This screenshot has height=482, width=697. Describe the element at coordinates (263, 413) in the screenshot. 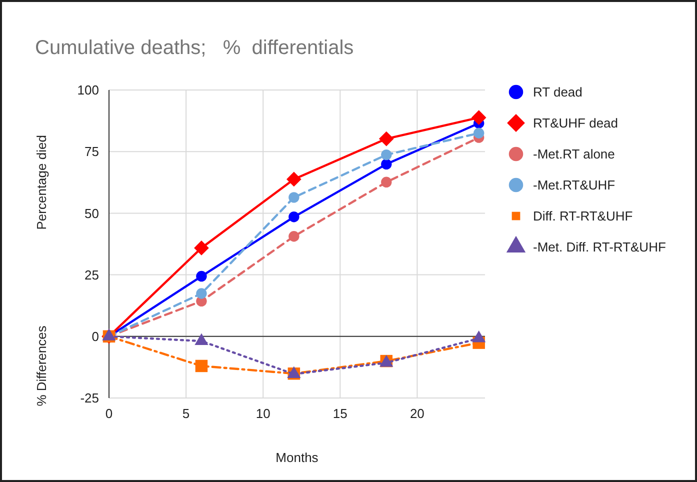

I see `x-tick-label: 10` at that location.